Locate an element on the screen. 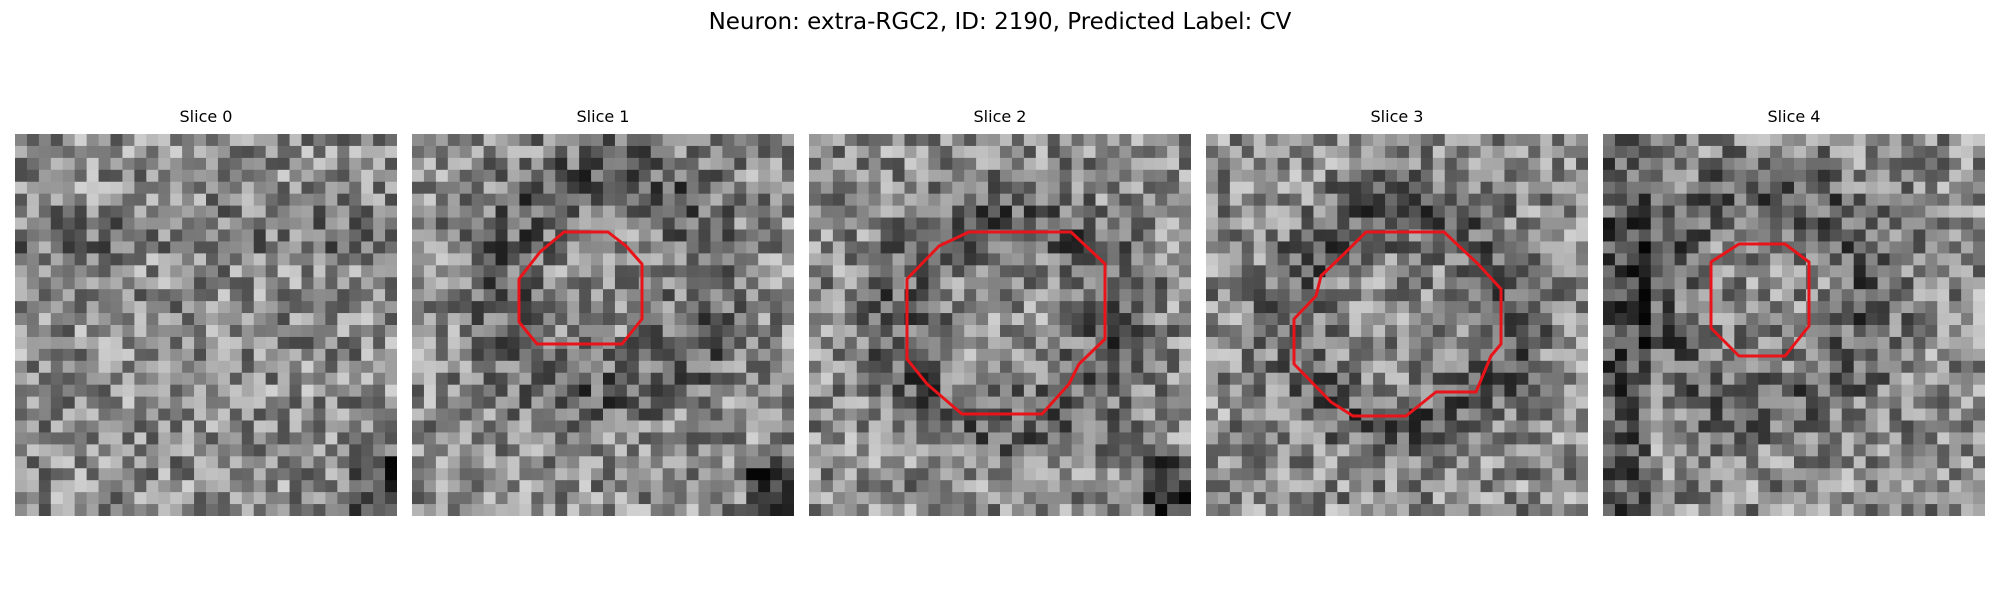 This screenshot has width=2000, height=600. slice-title: Slice 2 is located at coordinates (1000, 116).